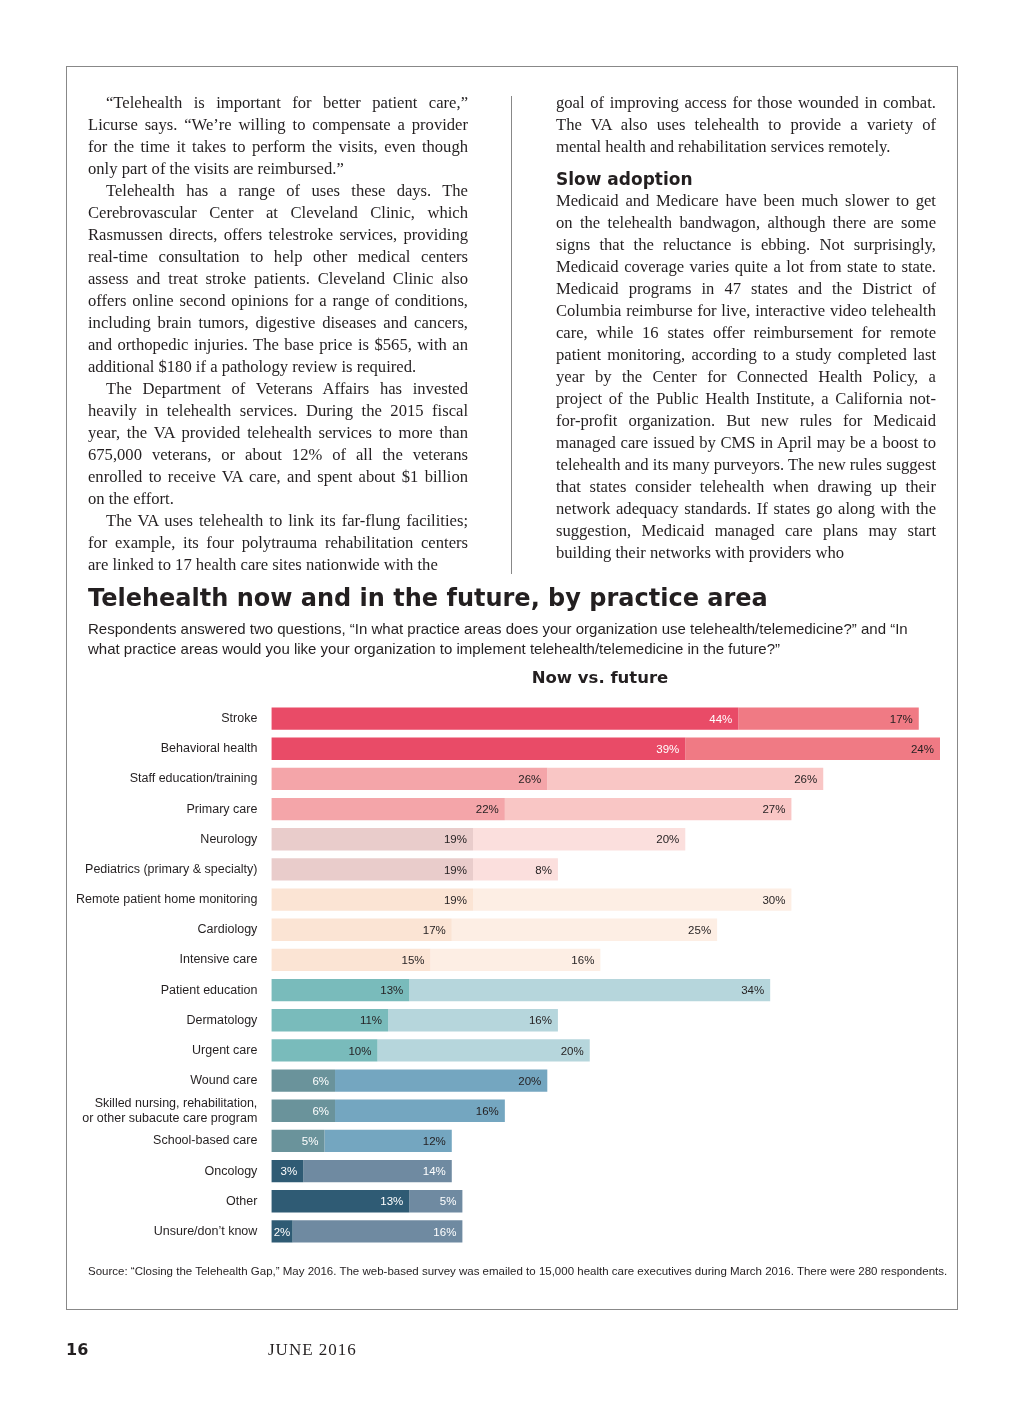  Describe the element at coordinates (371, 1020) in the screenshot. I see `data-label: 11%` at that location.